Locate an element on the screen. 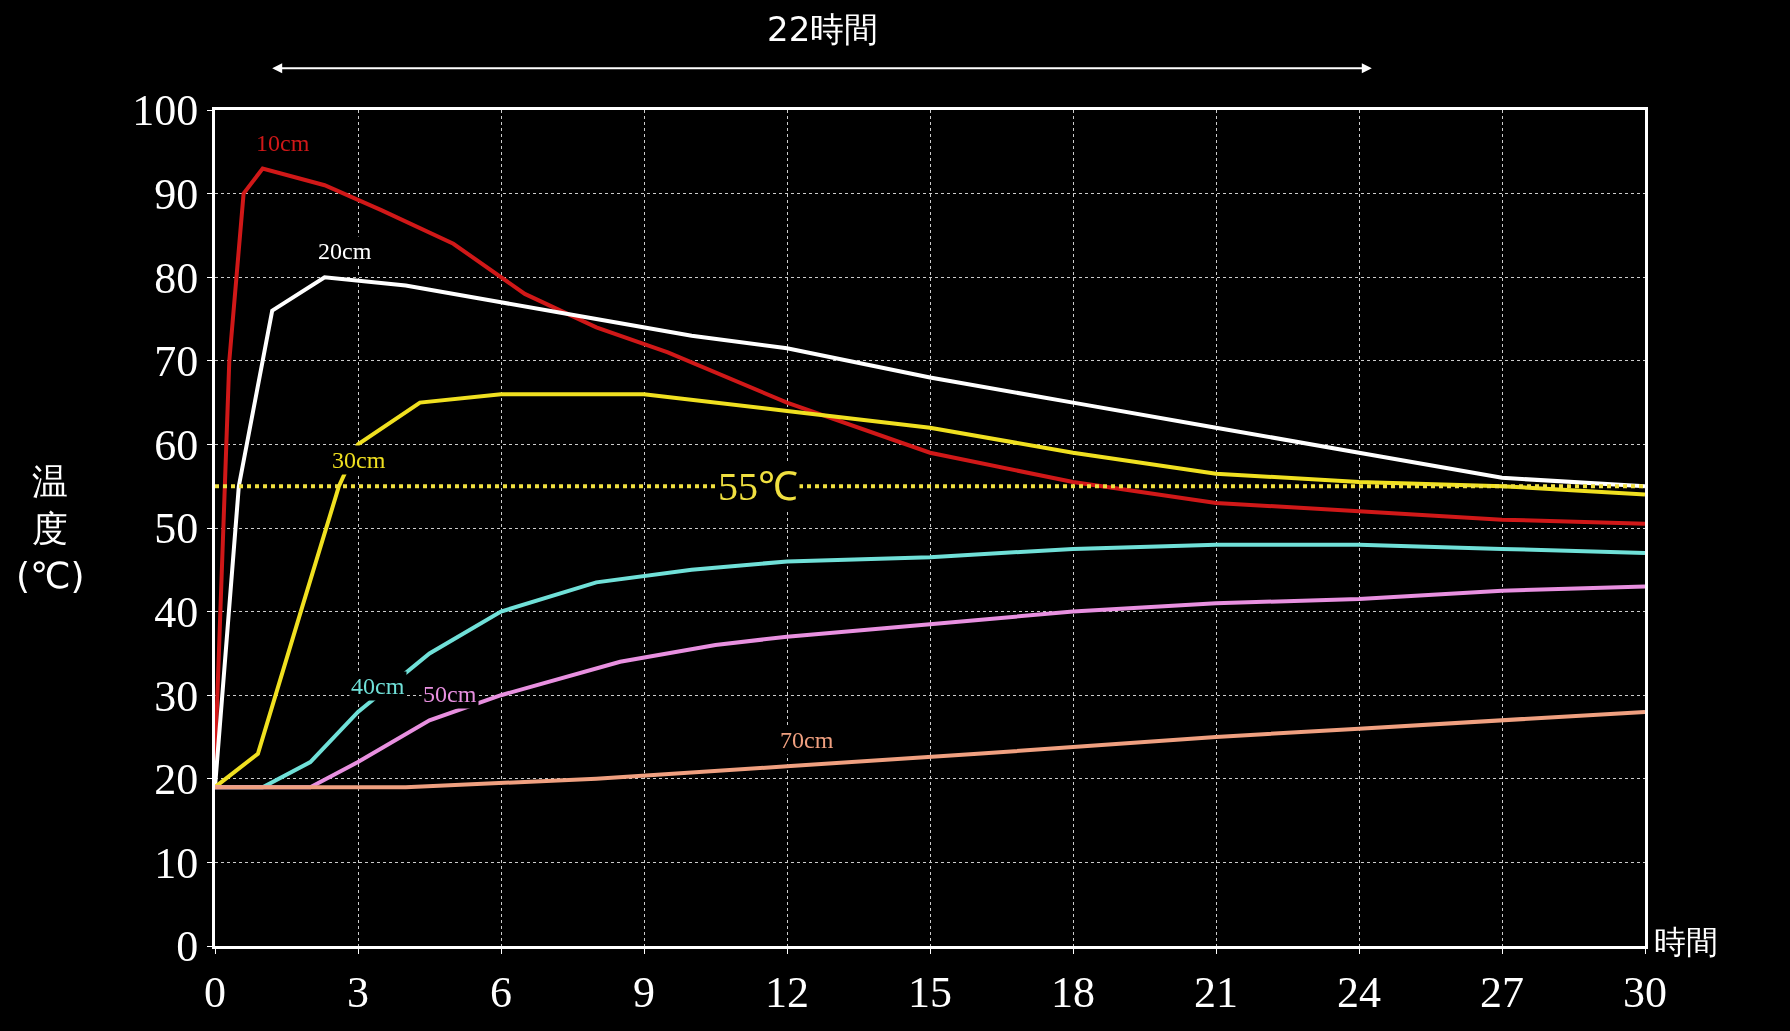  series-label: 20cm is located at coordinates (345, 251).